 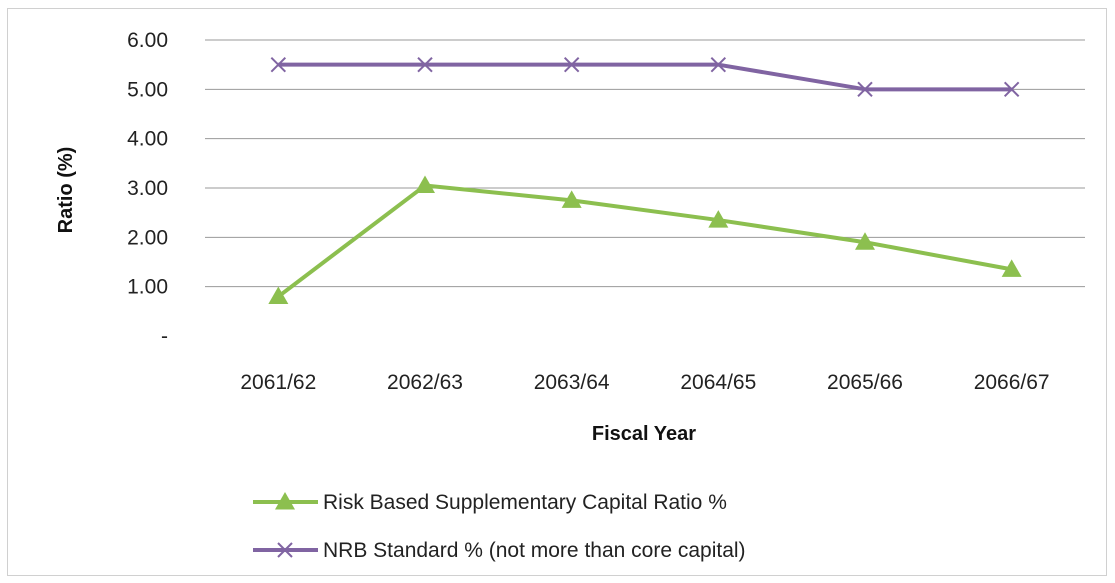 I want to click on x-tick-label: 2066/67, so click(x=1012, y=382).